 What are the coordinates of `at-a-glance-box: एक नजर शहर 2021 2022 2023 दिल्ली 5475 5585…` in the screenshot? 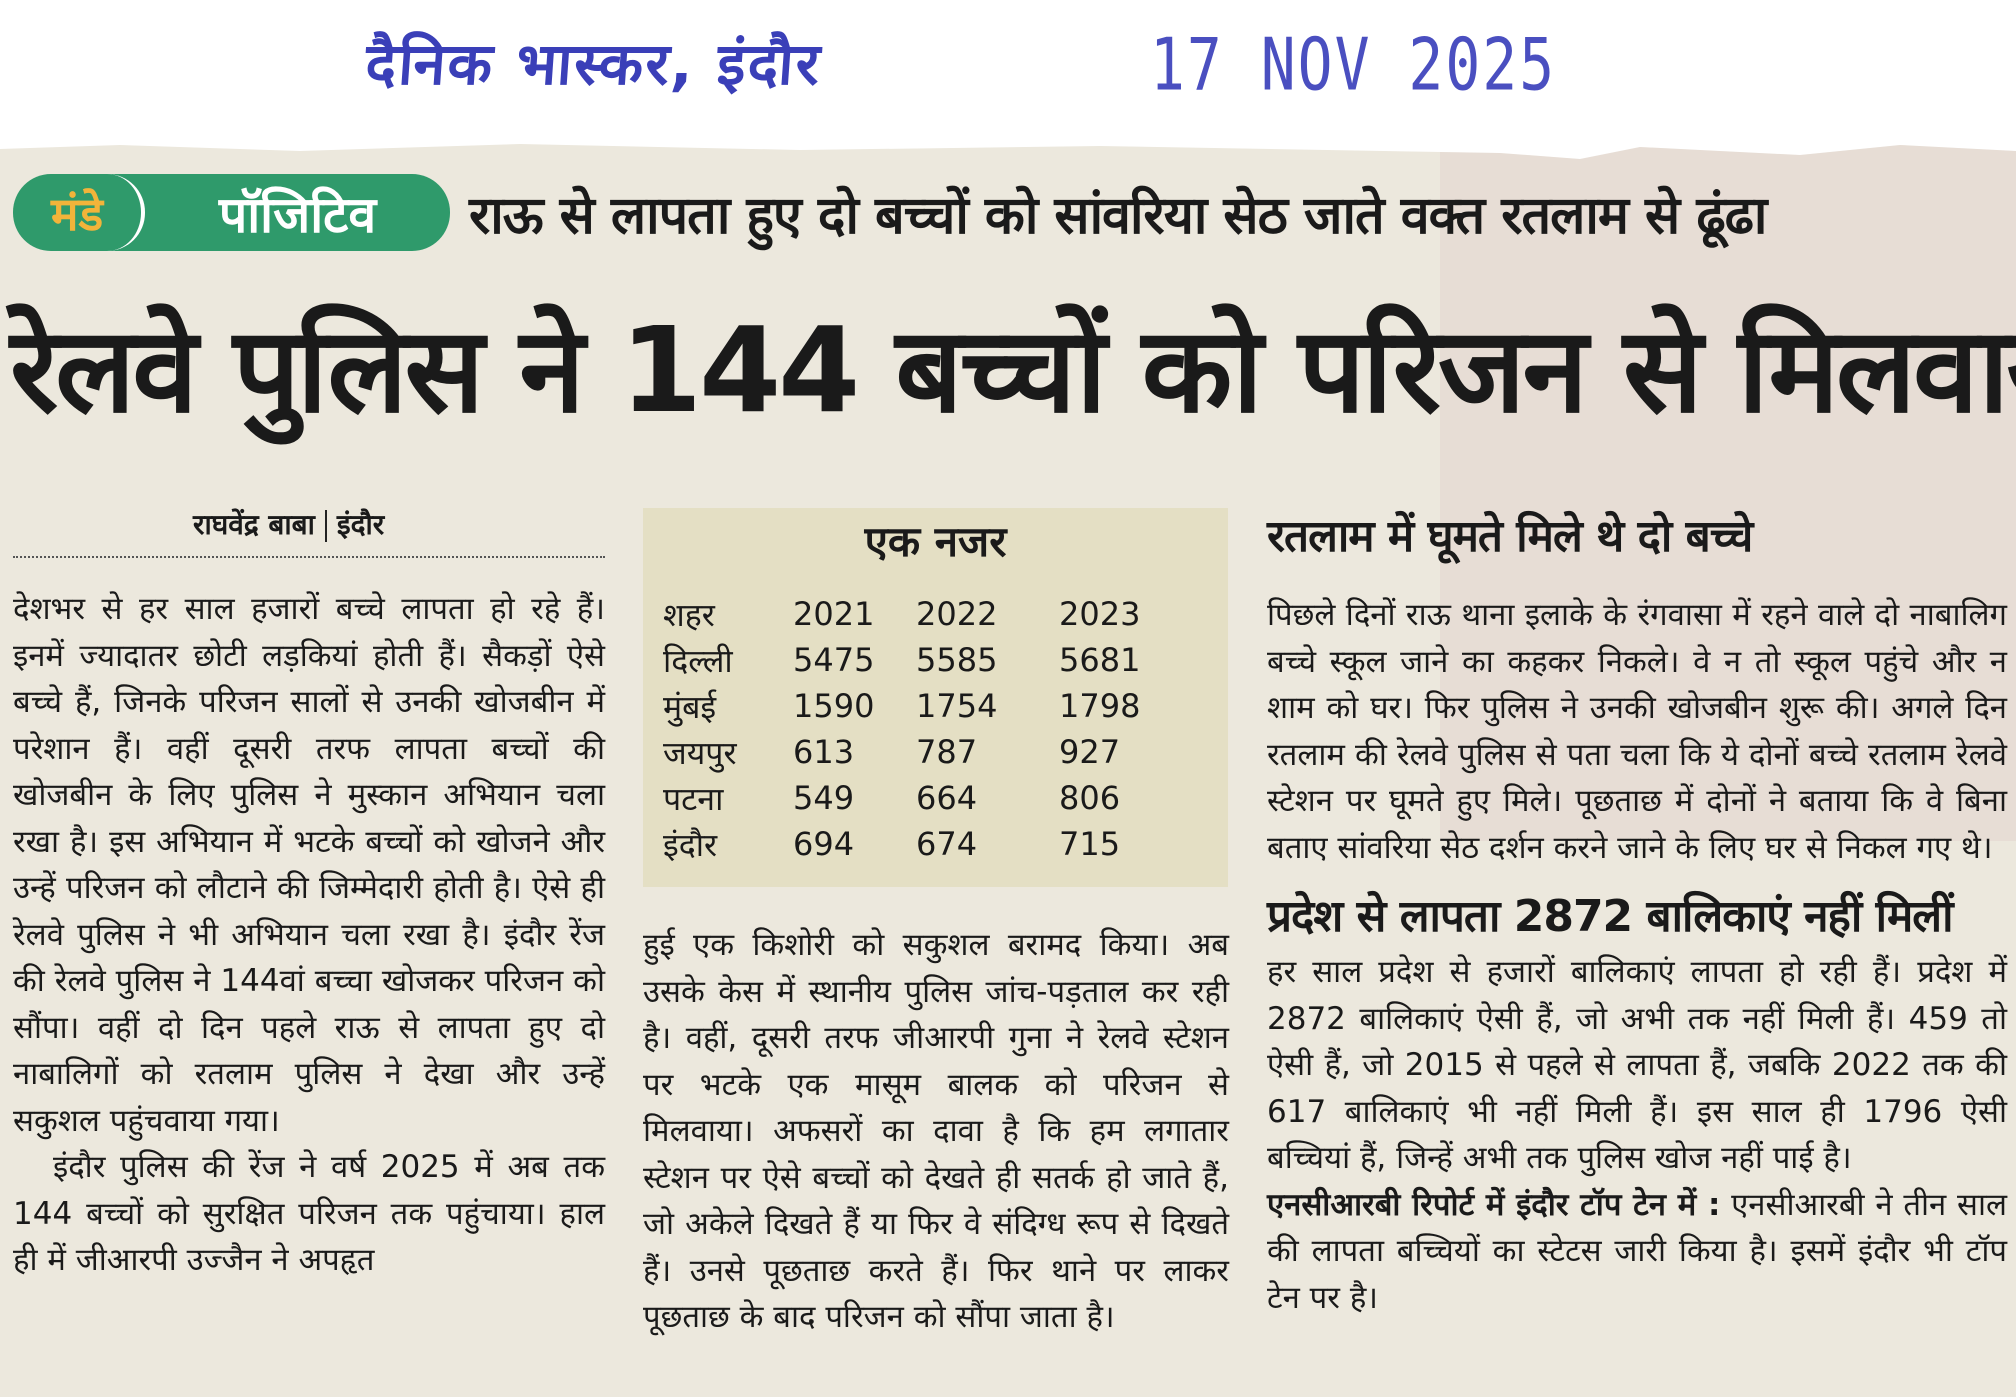 It's located at (935, 697).